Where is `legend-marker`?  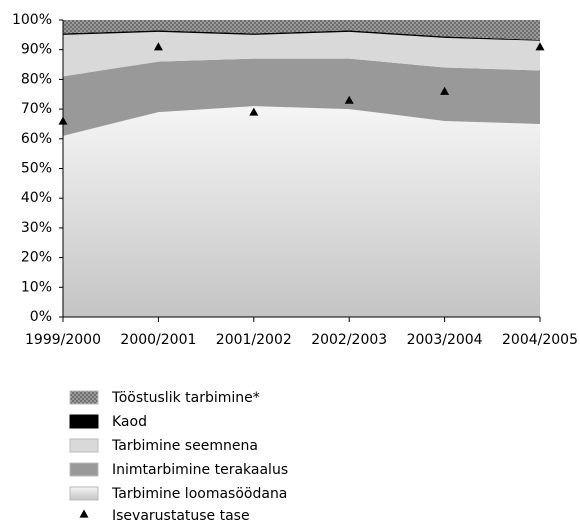 legend-marker is located at coordinates (84, 513).